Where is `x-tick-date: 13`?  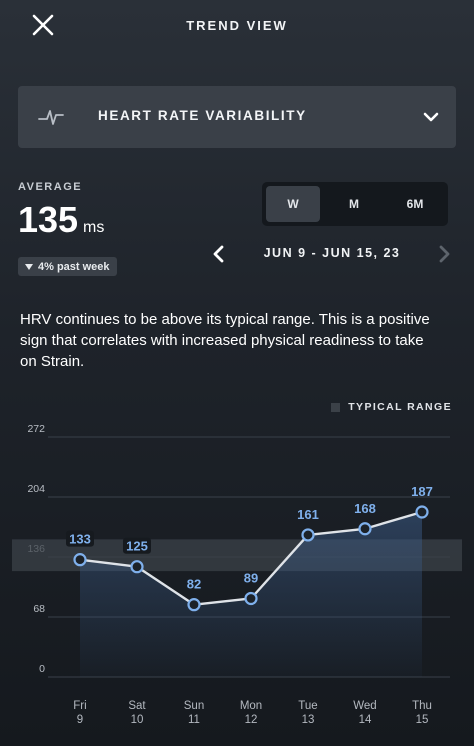
x-tick-date: 13 is located at coordinates (308, 720).